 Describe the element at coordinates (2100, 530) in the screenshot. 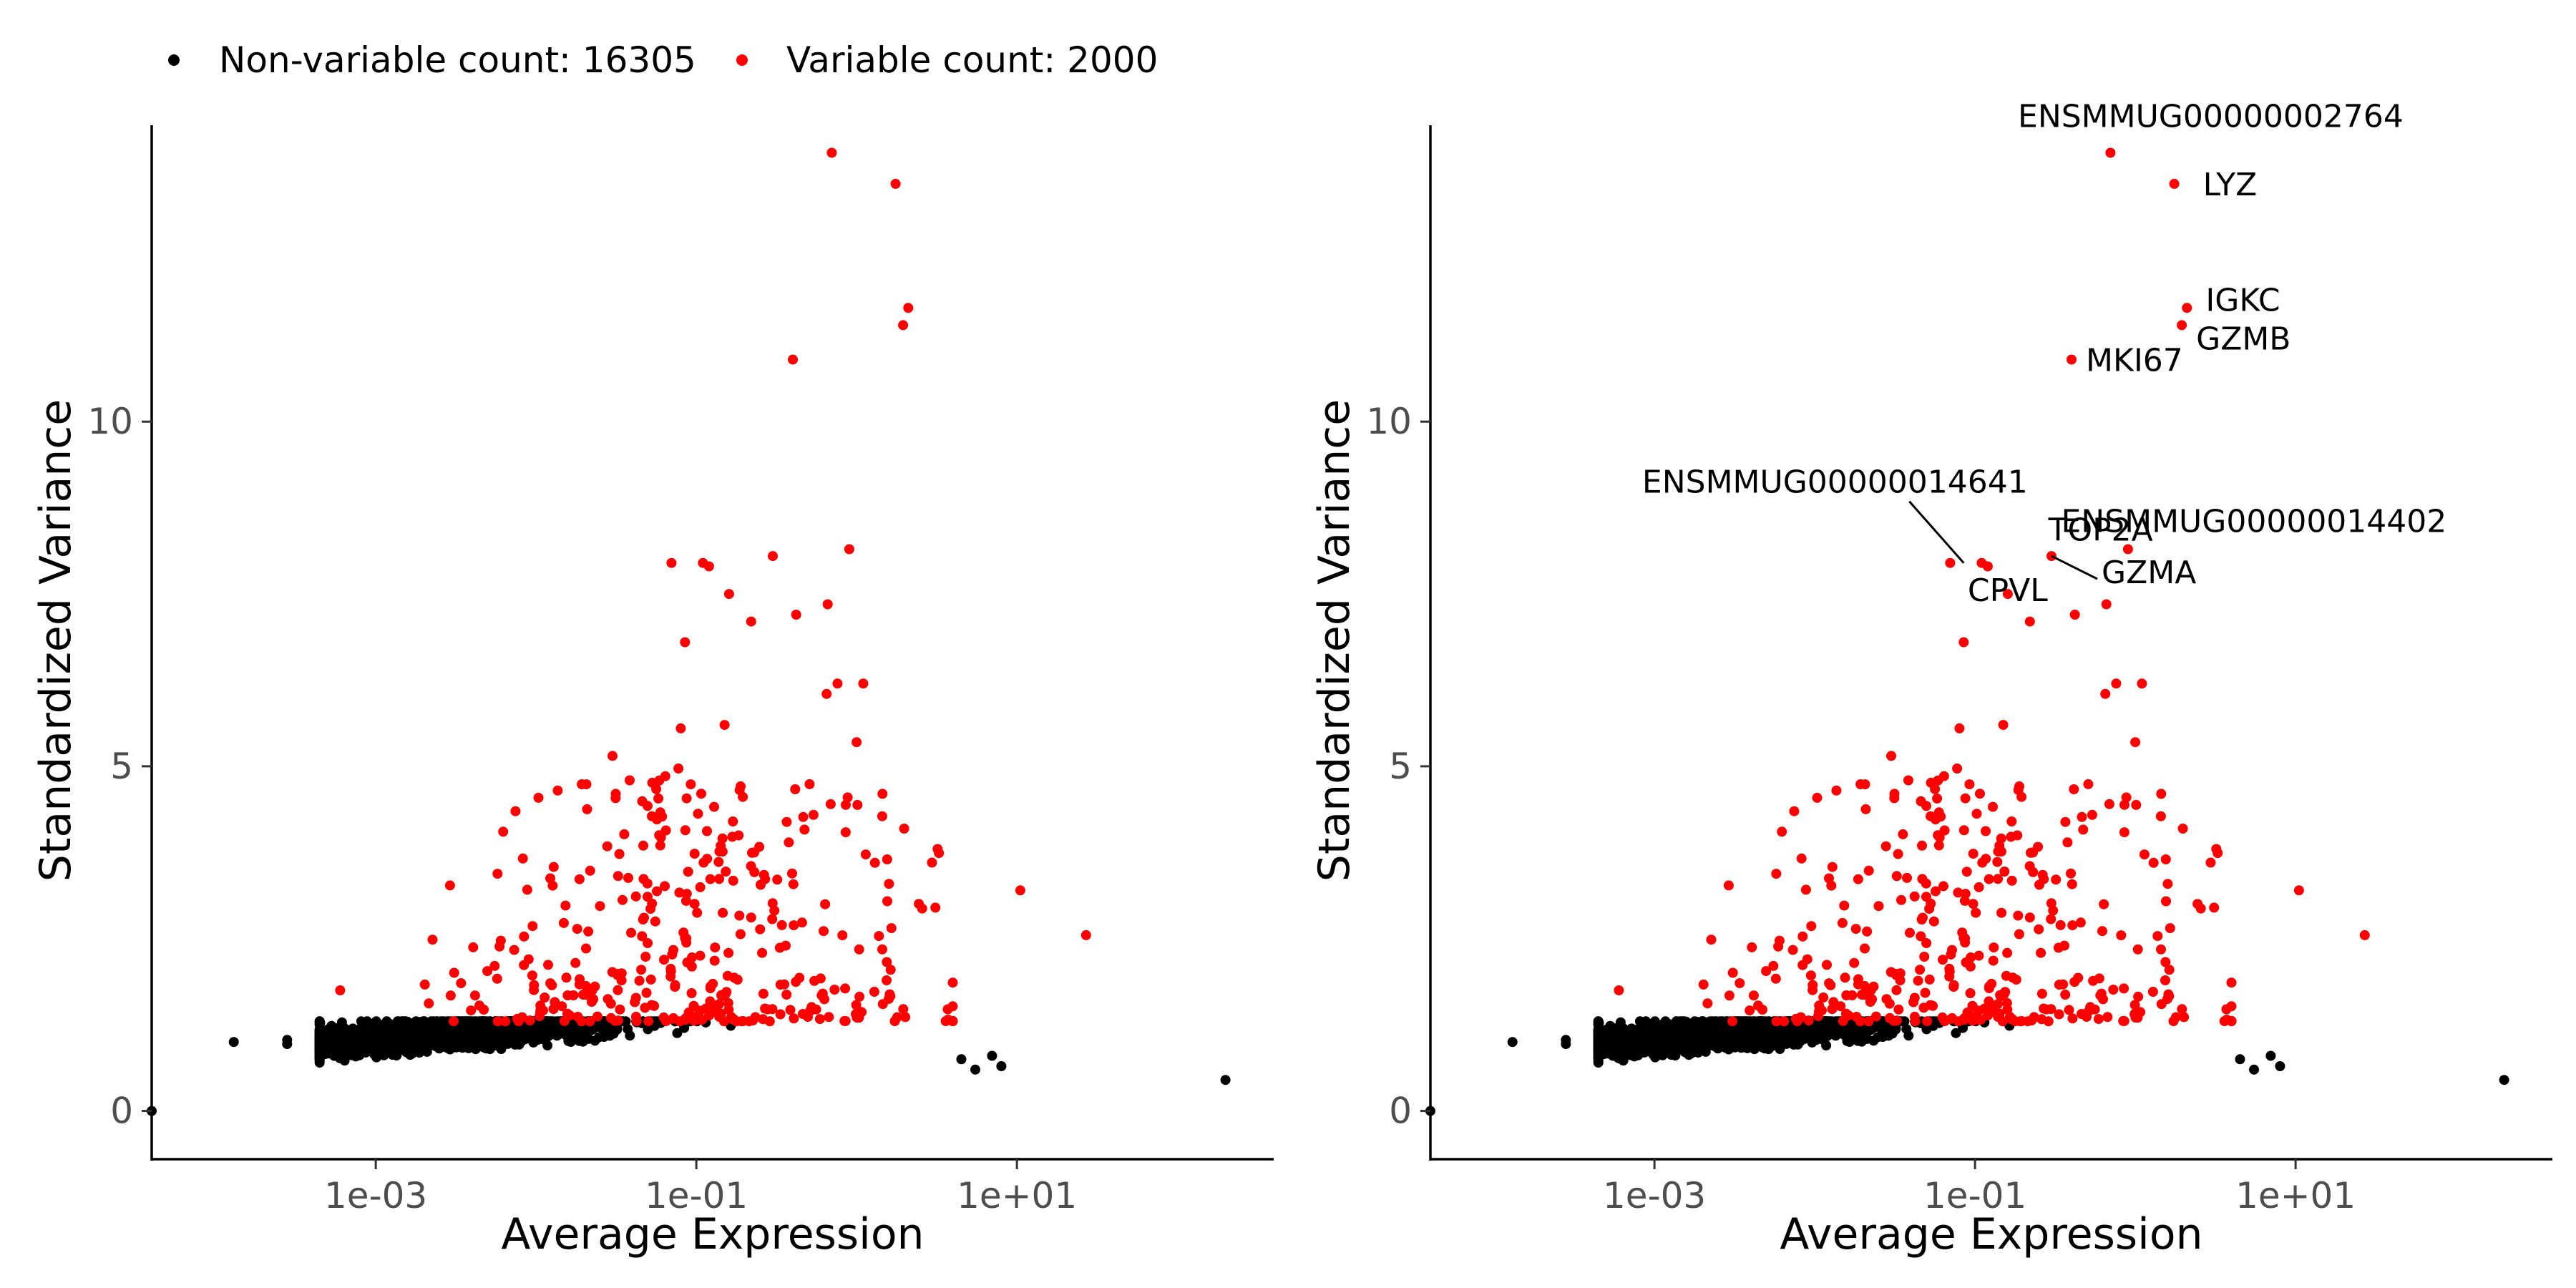

I see `gene-label: TOP2A` at that location.